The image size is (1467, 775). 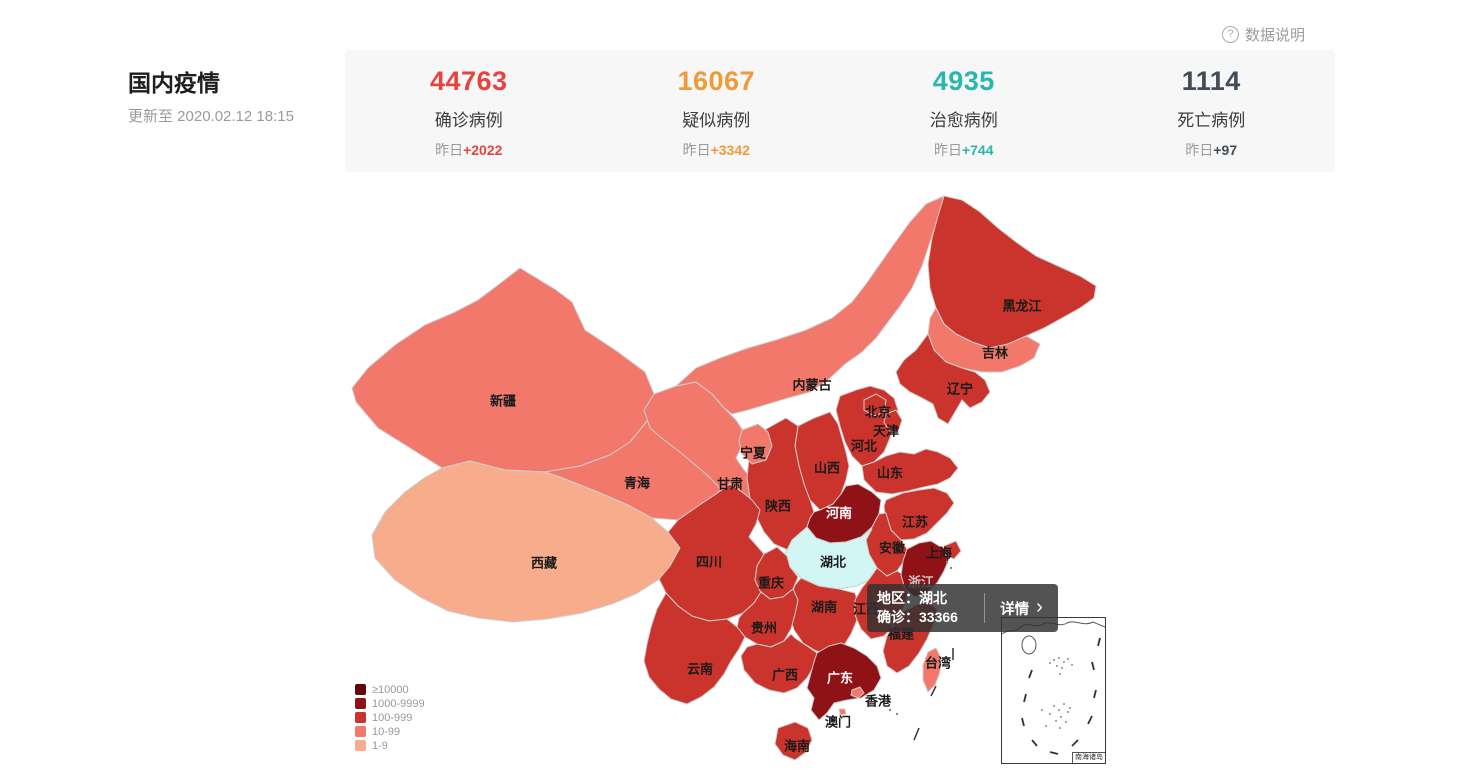 I want to click on province-taiwan, so click(x=932, y=670).